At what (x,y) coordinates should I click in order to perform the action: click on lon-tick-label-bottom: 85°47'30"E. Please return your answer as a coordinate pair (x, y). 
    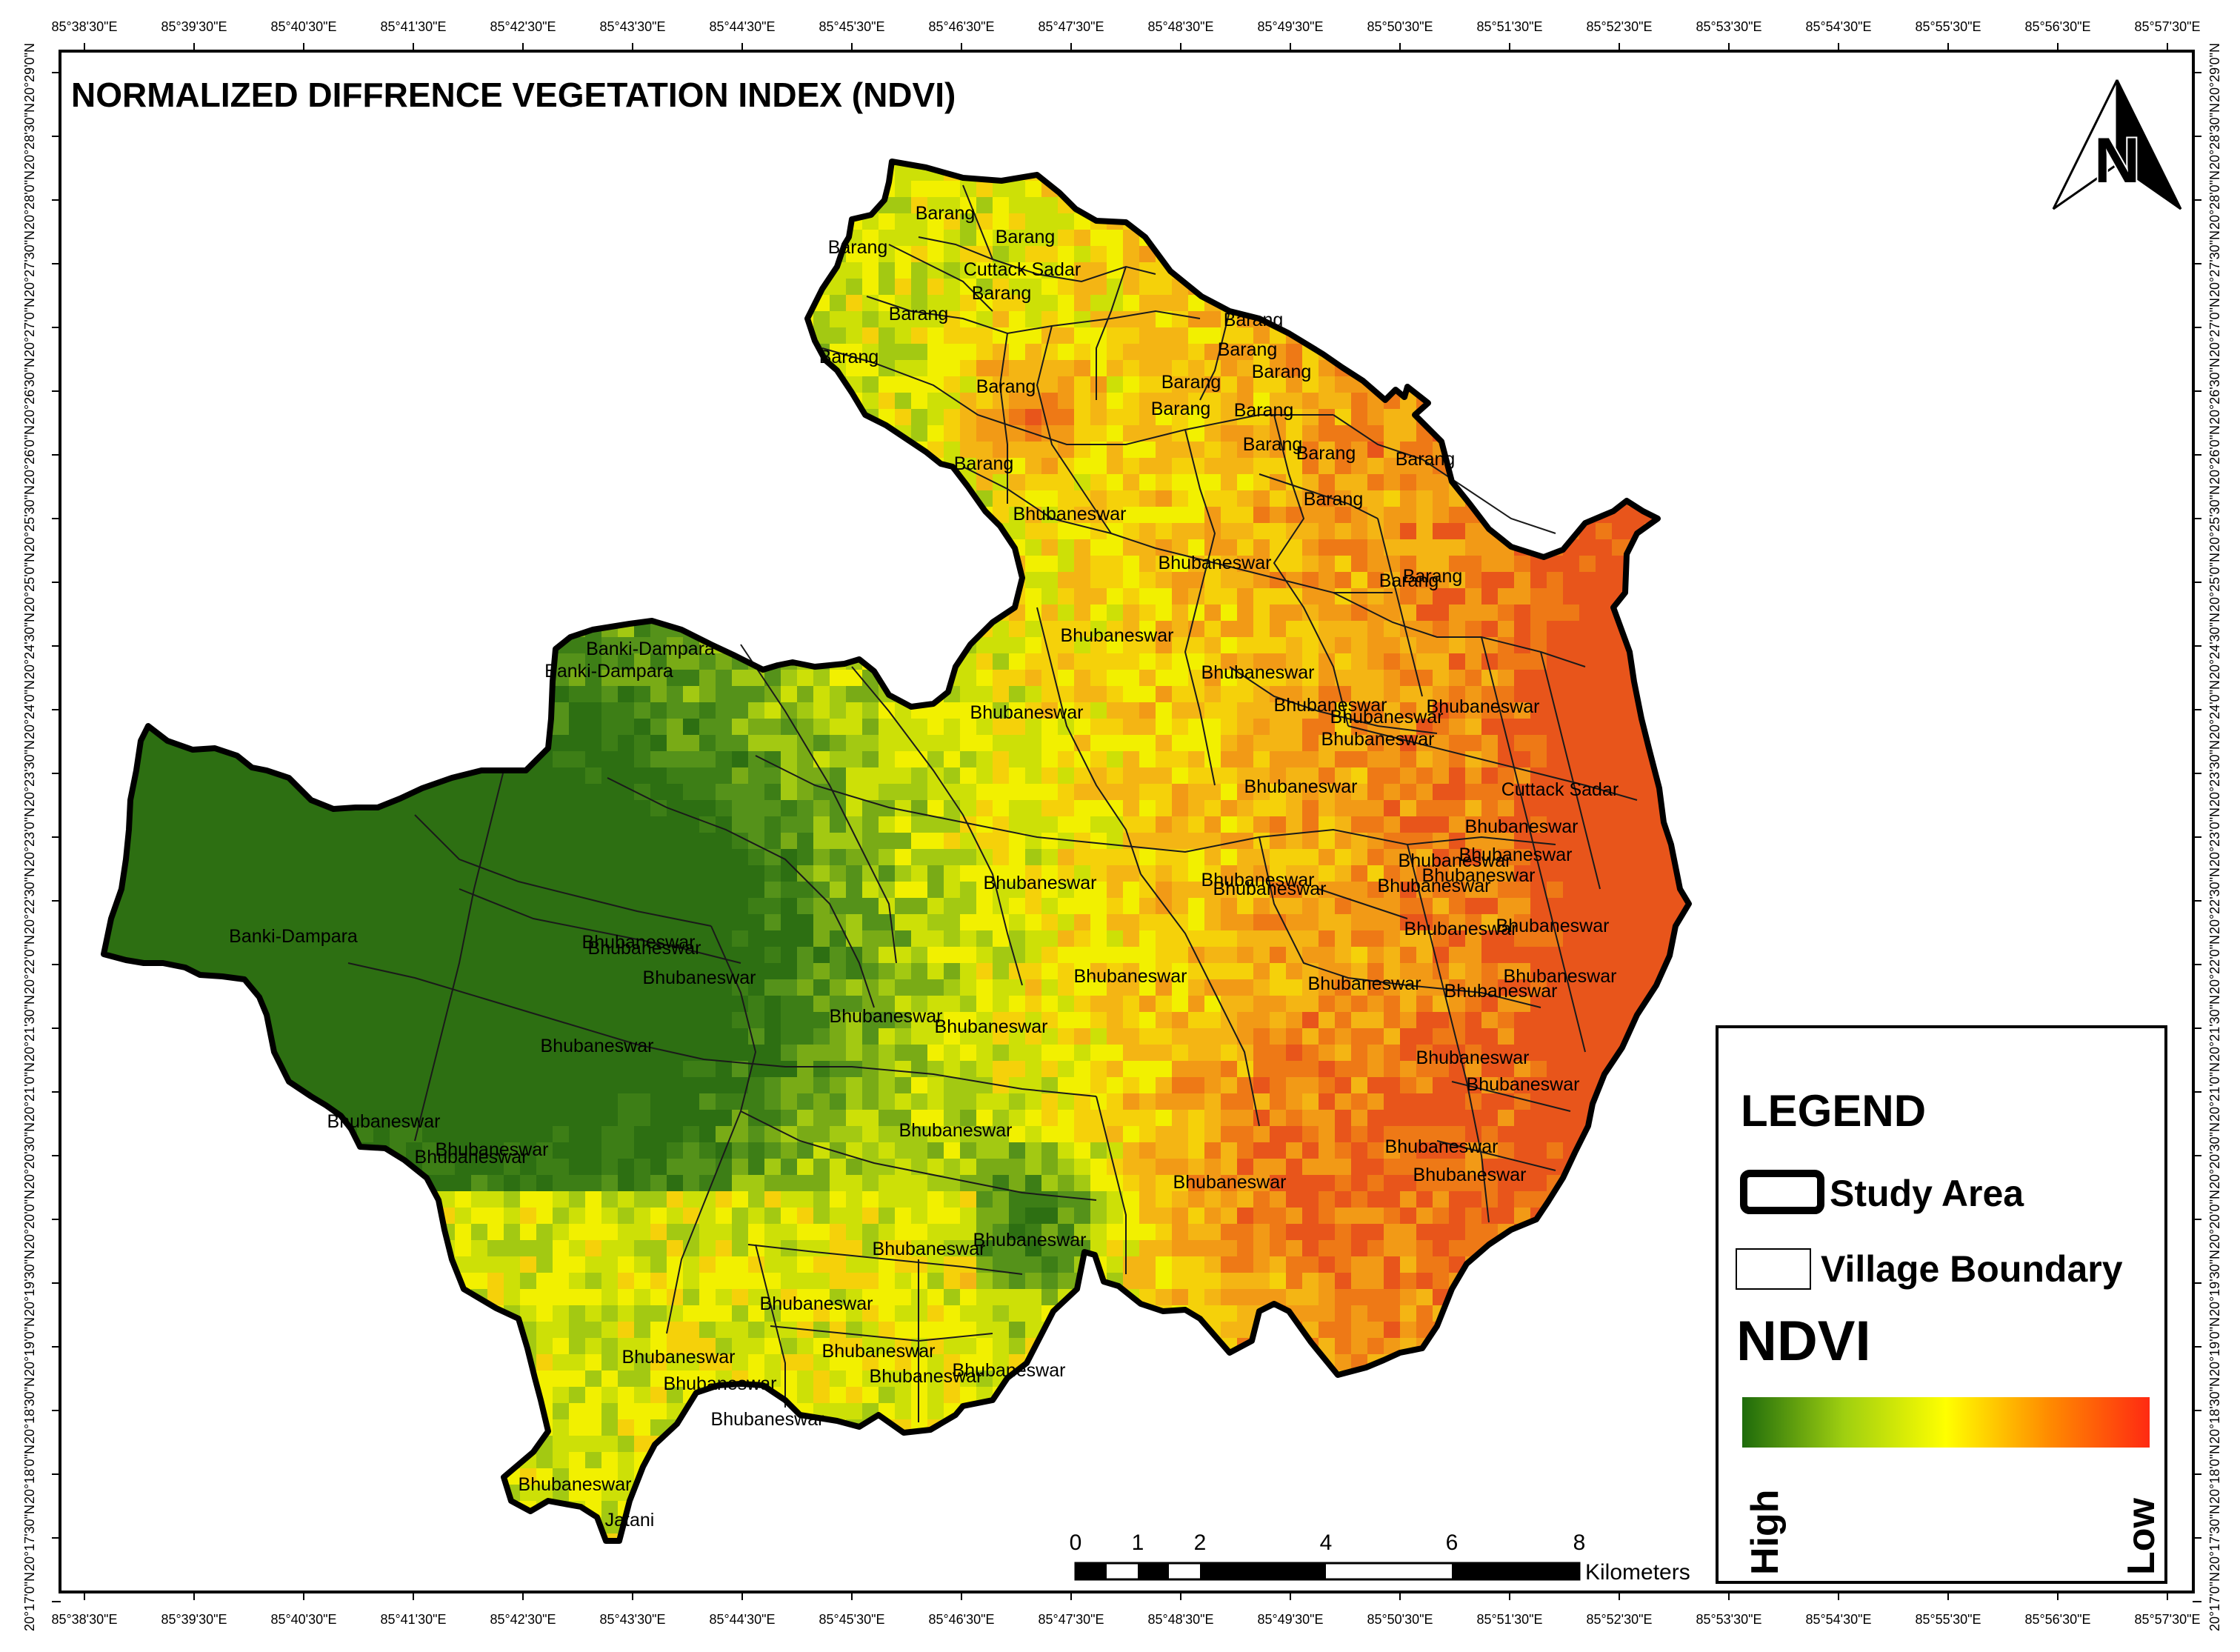
    Looking at the image, I should click on (1071, 1619).